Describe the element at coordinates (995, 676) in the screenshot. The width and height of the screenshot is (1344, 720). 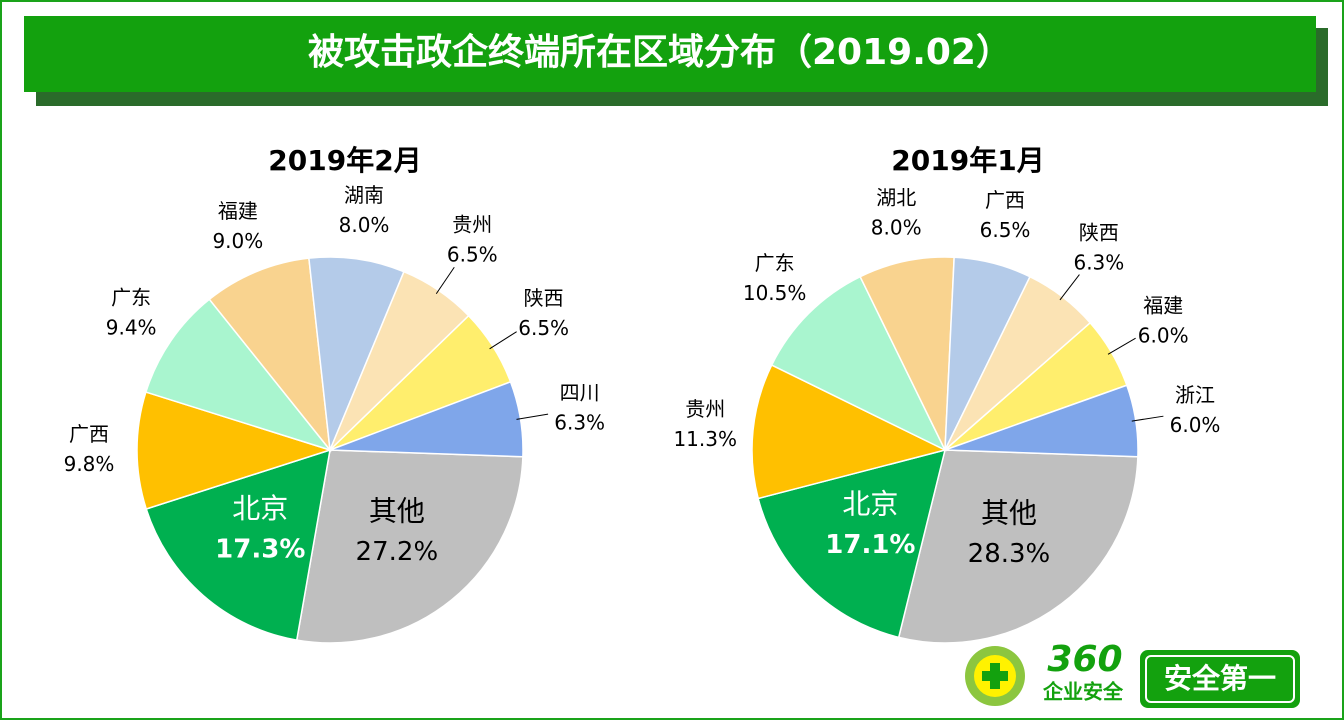
I see `logo-cross` at that location.